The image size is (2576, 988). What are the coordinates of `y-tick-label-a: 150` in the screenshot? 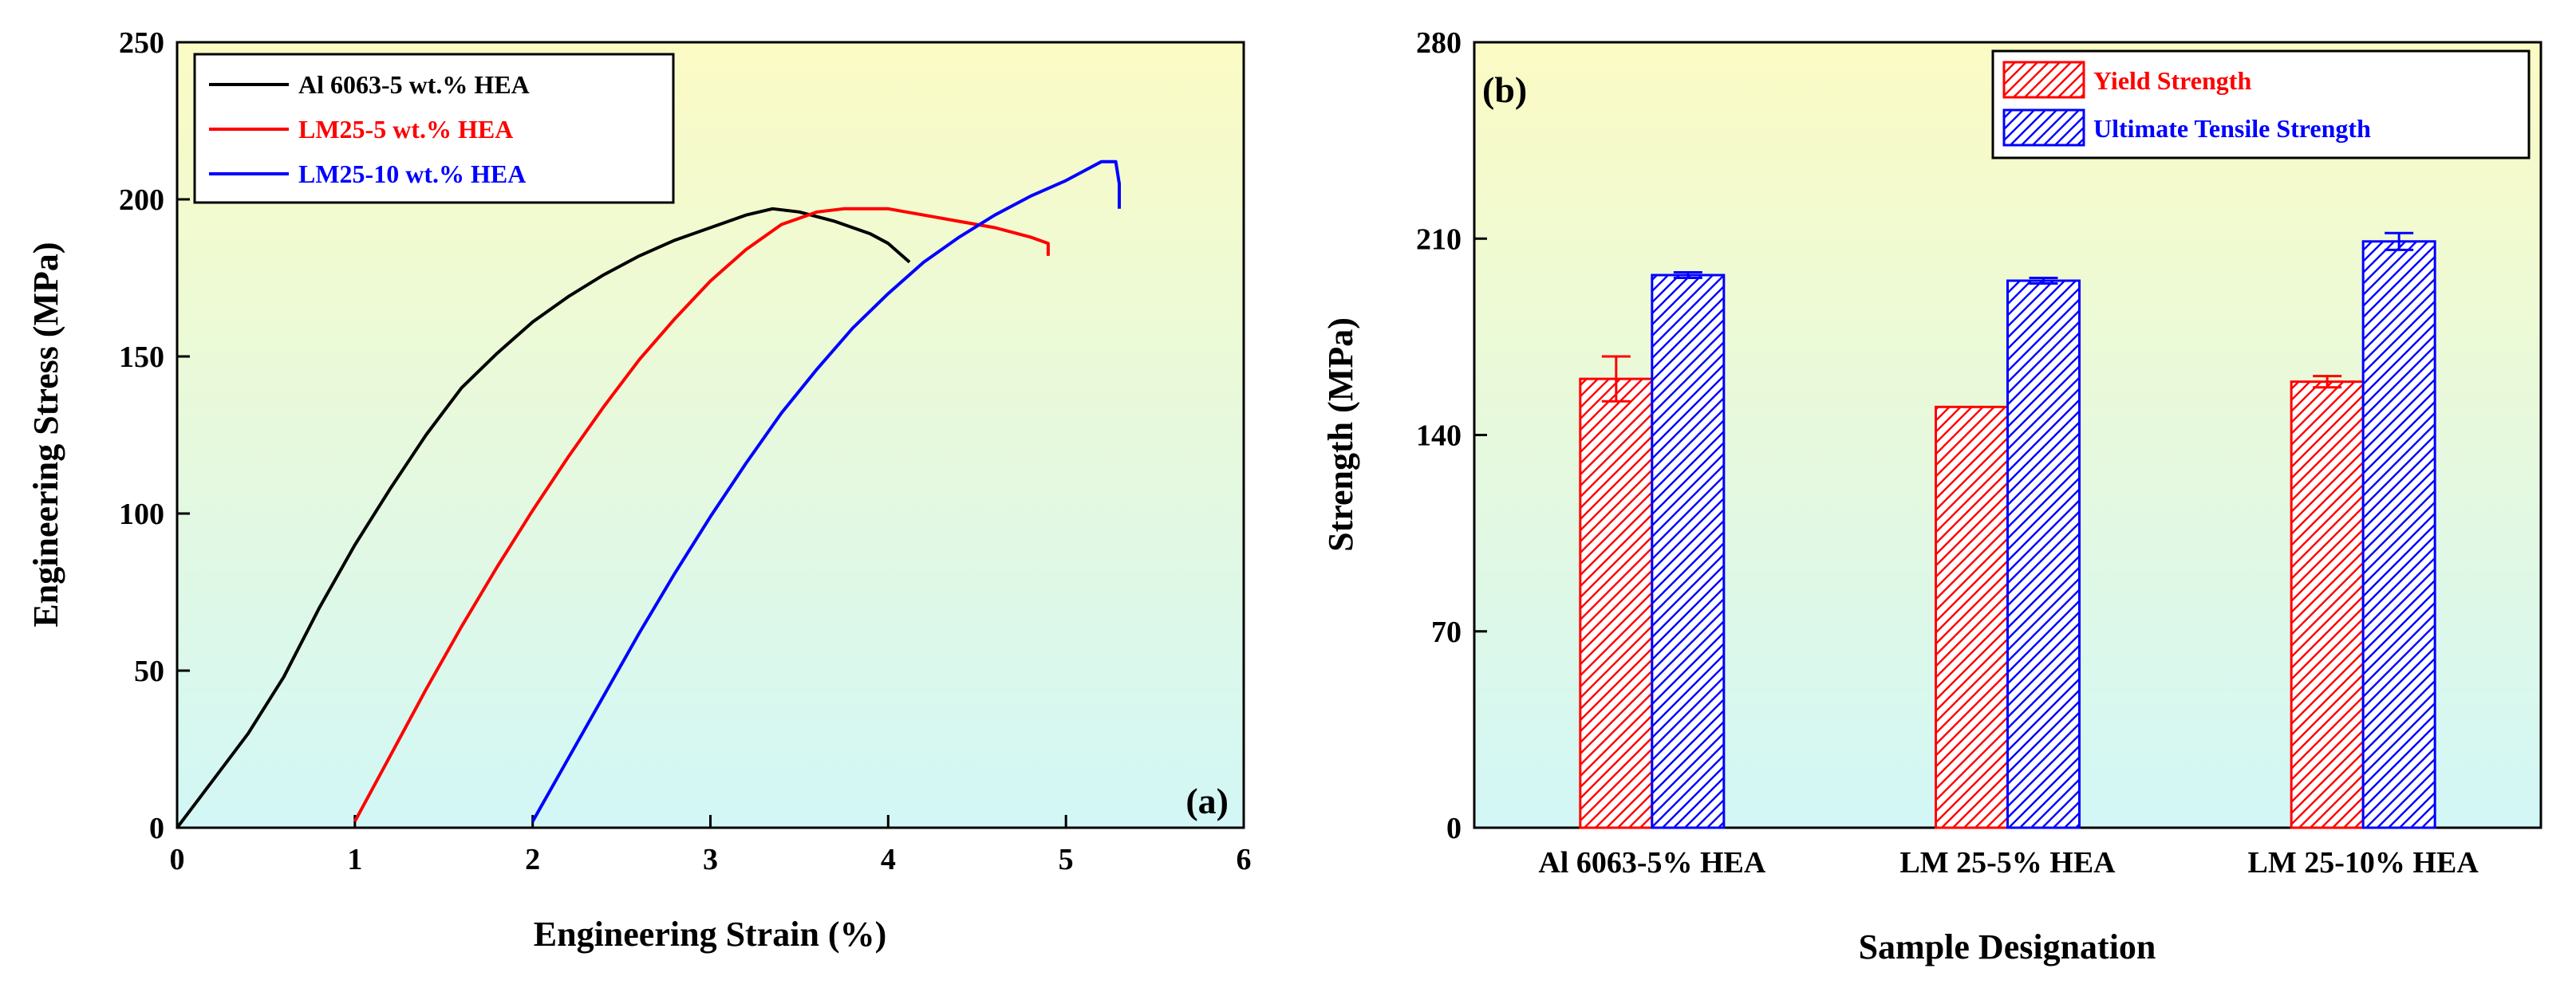 It's located at (141, 357).